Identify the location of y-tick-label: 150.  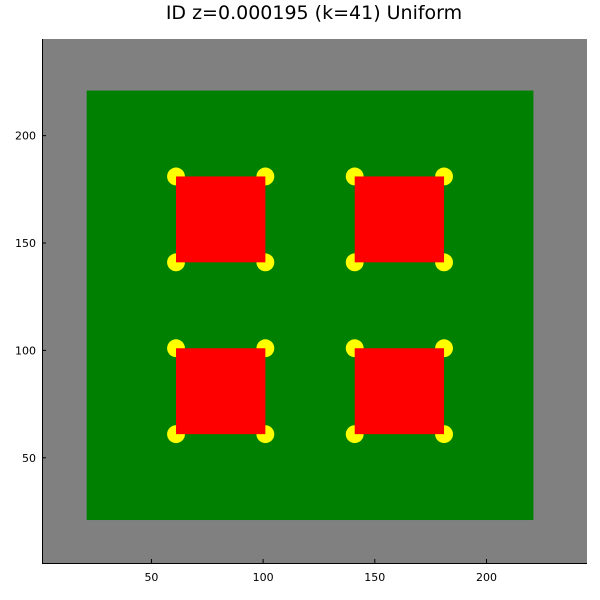
(25, 243).